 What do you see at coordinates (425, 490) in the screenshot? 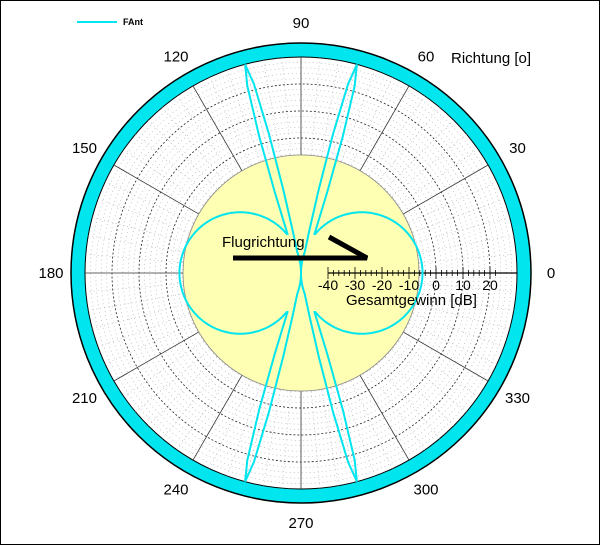
I see `angle-tick-300: 300` at bounding box center [425, 490].